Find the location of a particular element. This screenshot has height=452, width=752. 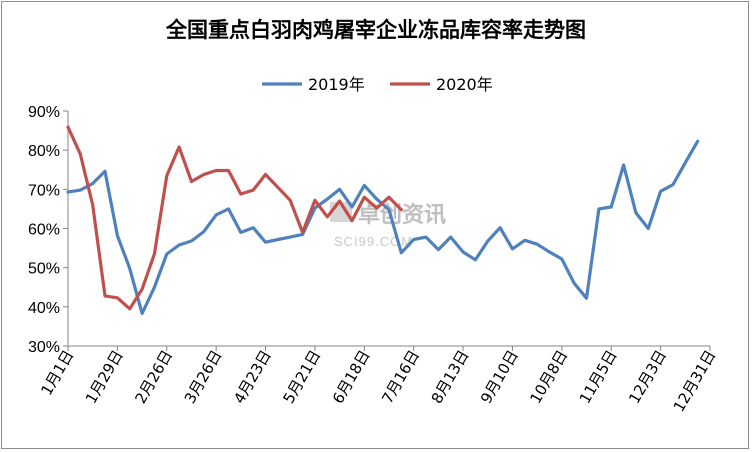

x-tick-label: 4月23日 is located at coordinates (252, 377).